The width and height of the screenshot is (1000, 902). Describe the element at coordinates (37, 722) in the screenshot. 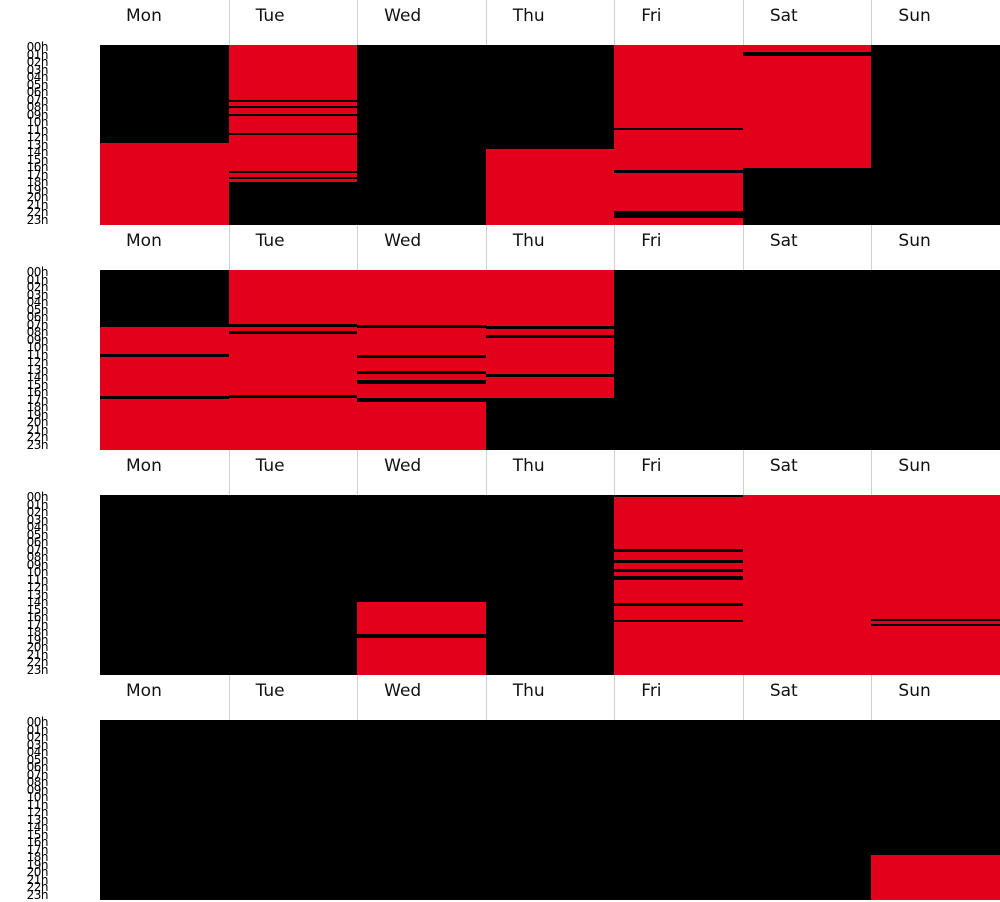

I see `hour-label: 00h` at that location.